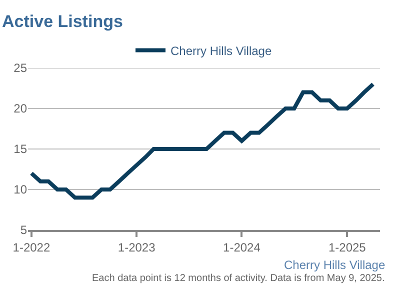  Describe the element at coordinates (21, 149) in the screenshot. I see `y-tick-label: 15` at that location.